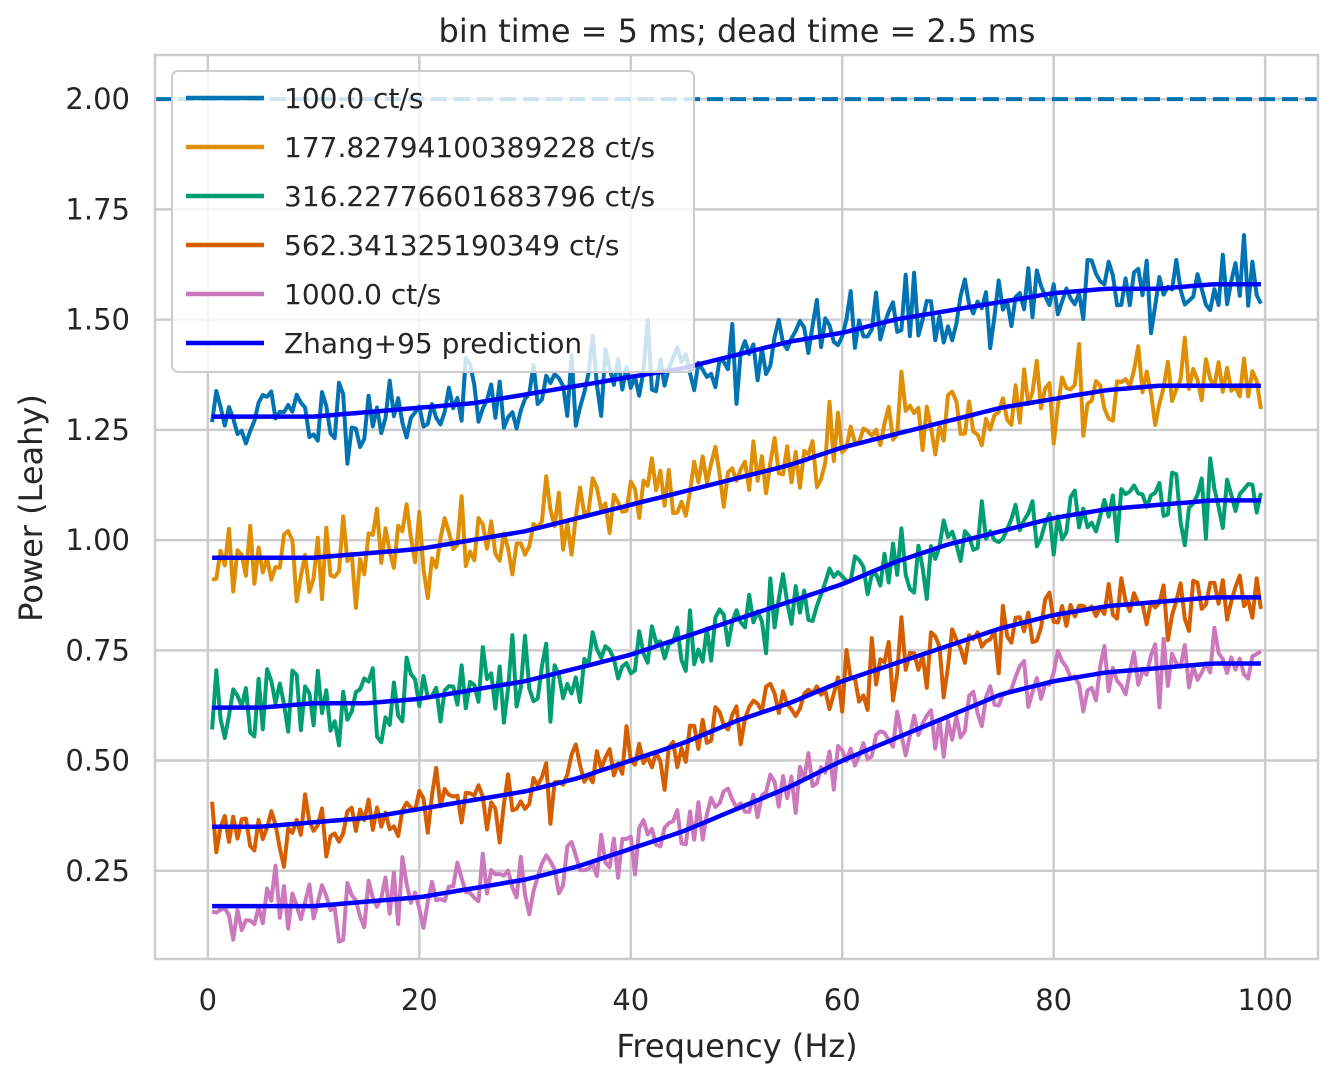  Describe the element at coordinates (208, 1000) in the screenshot. I see `x-tick-label: 0` at that location.